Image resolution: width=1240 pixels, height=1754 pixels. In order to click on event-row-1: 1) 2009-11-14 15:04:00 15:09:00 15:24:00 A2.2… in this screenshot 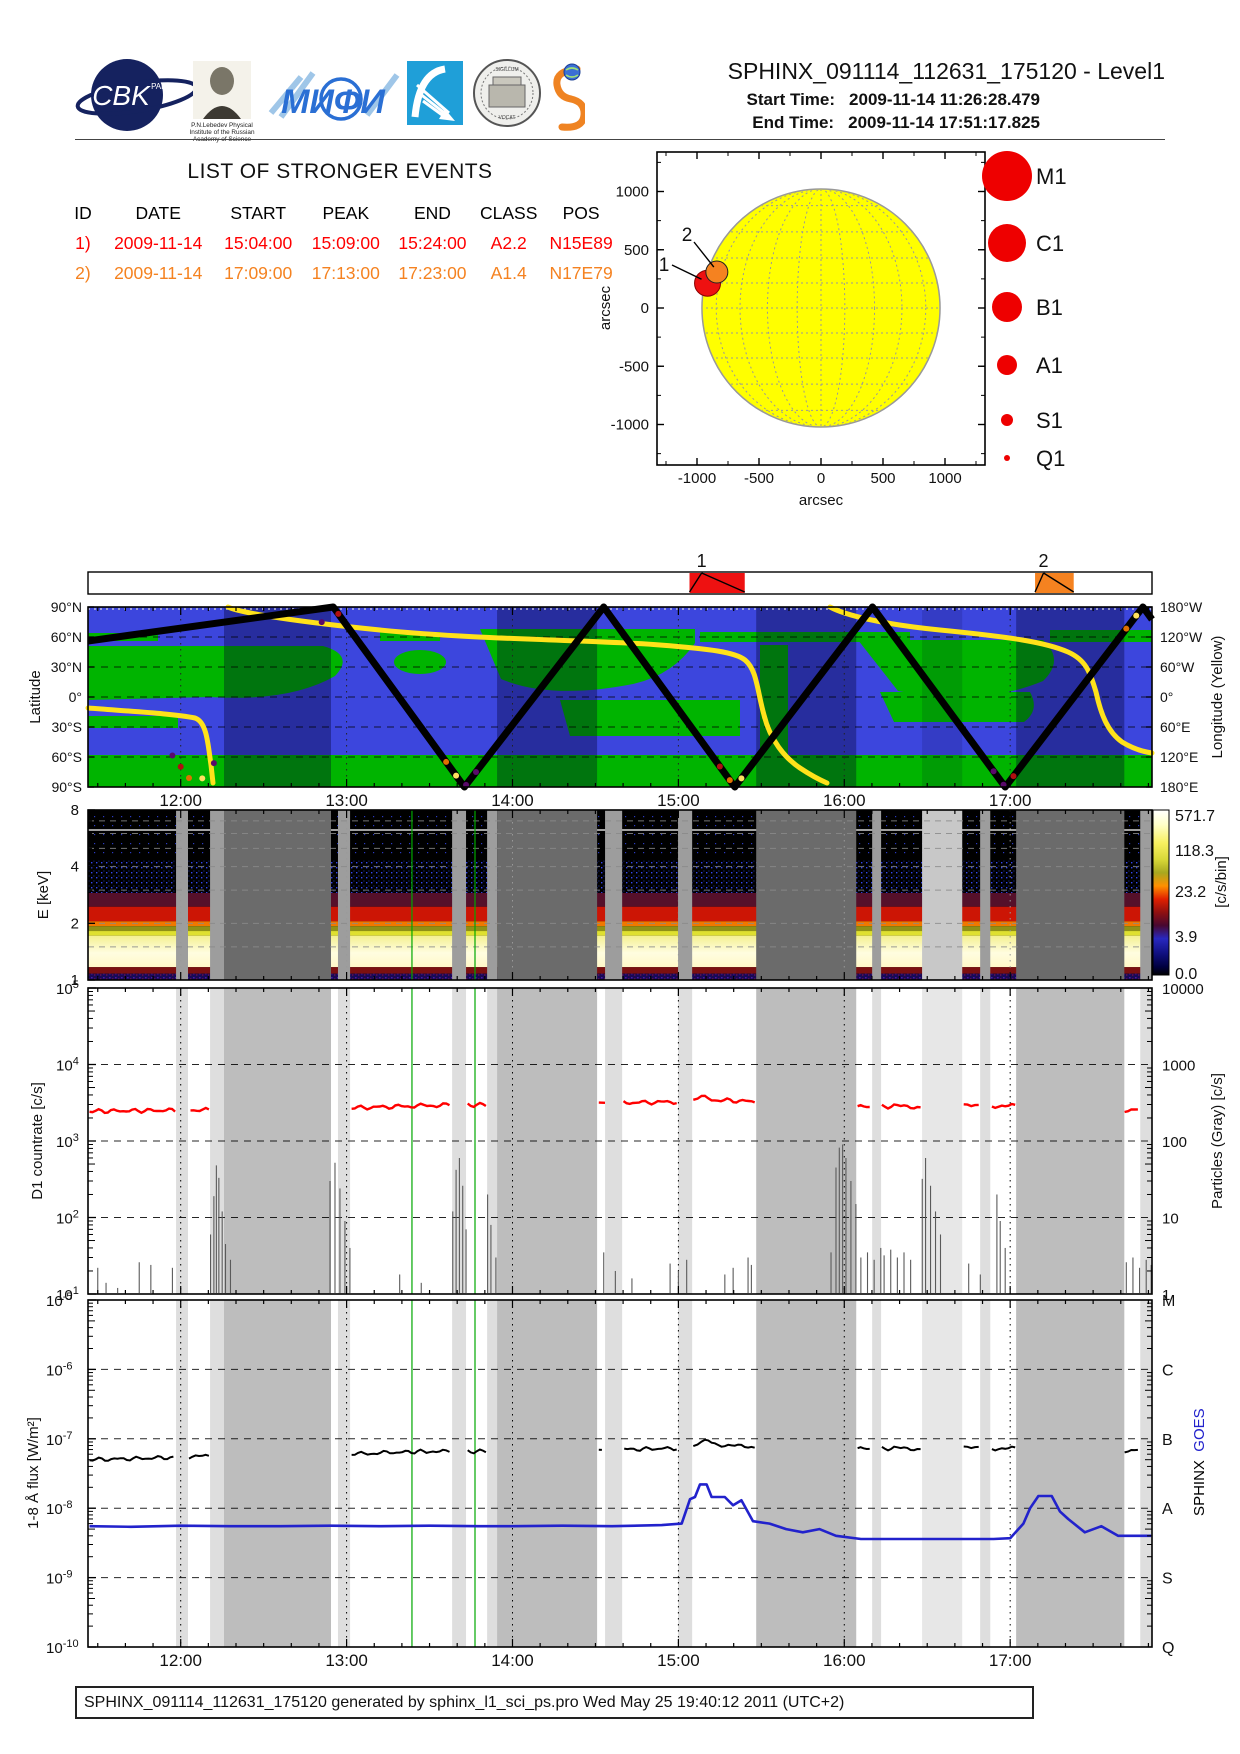, I will do `click(342, 243)`.